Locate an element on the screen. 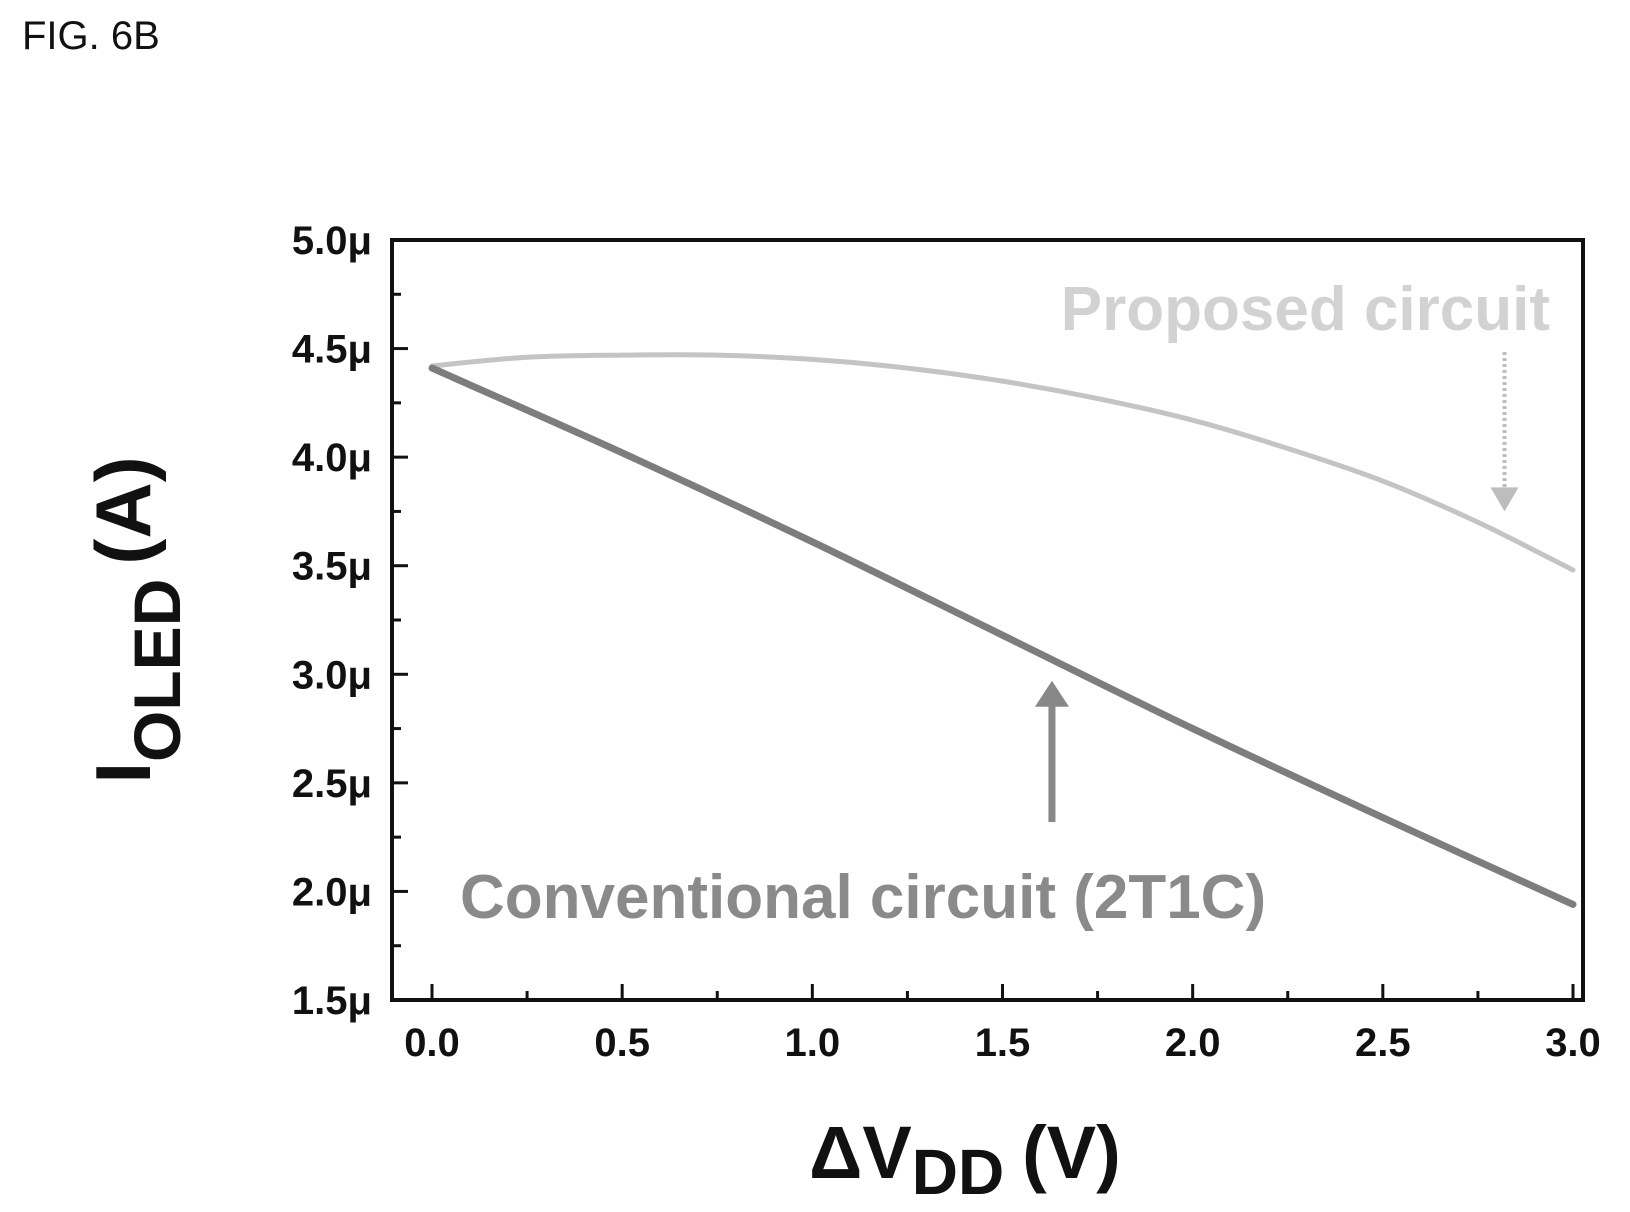 The image size is (1630, 1212). series-line-proposed is located at coordinates (1002, 462).